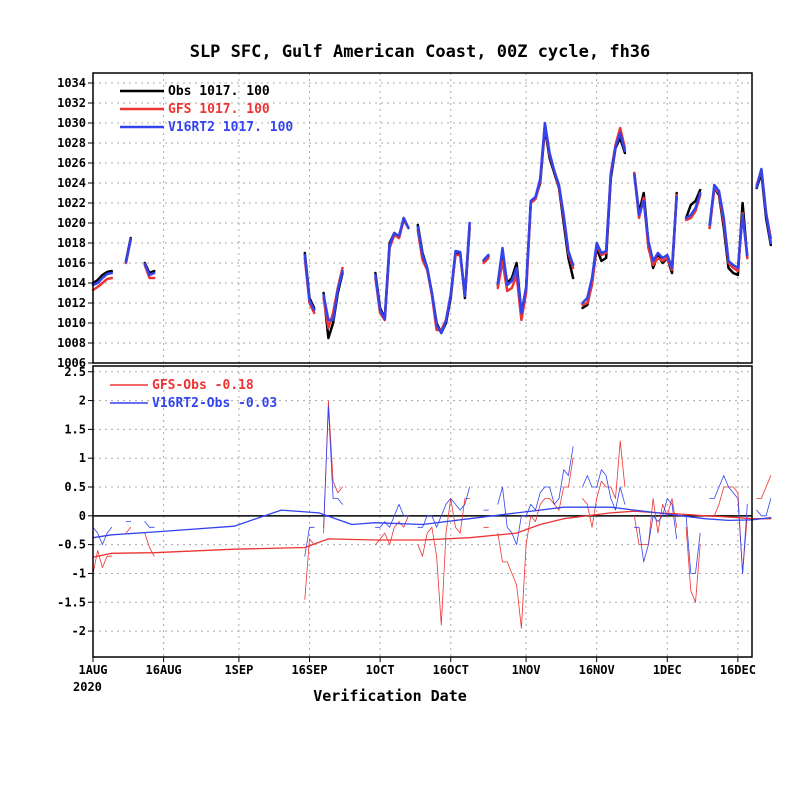  What do you see at coordinates (164, 670) in the screenshot?
I see `x-tick-label: 16AUG` at bounding box center [164, 670].